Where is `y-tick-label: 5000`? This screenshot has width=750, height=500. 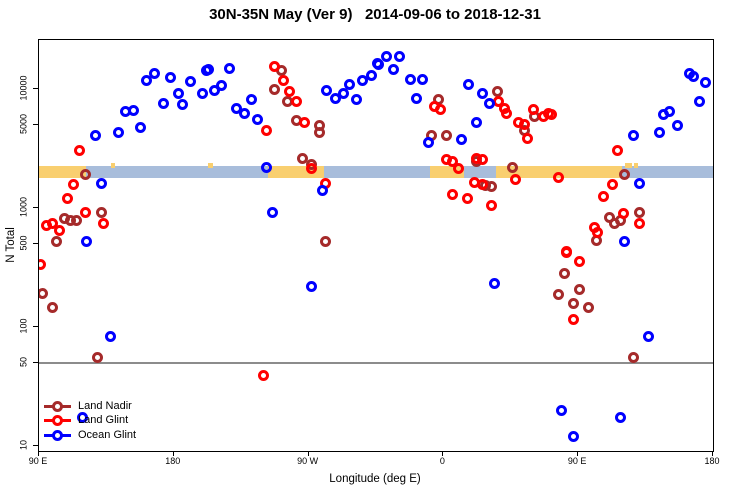 y-tick-label: 5000 is located at coordinates (23, 123).